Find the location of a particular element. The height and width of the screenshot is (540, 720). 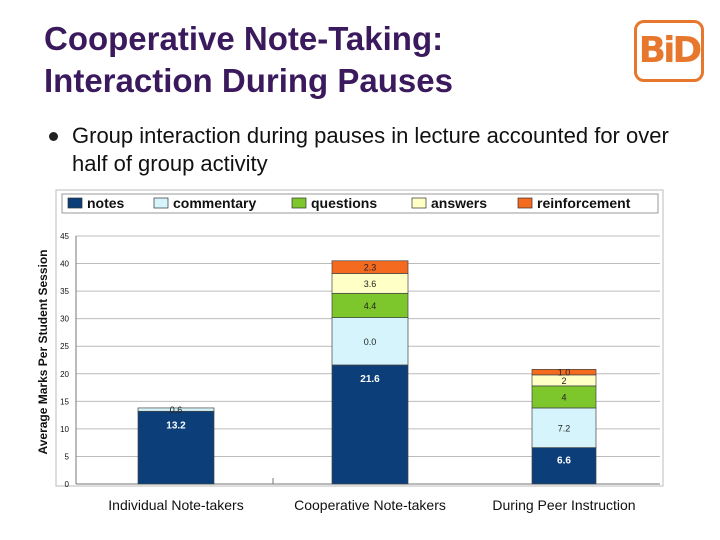

x-category-label: Cooperative Note-takers is located at coordinates (370, 505).